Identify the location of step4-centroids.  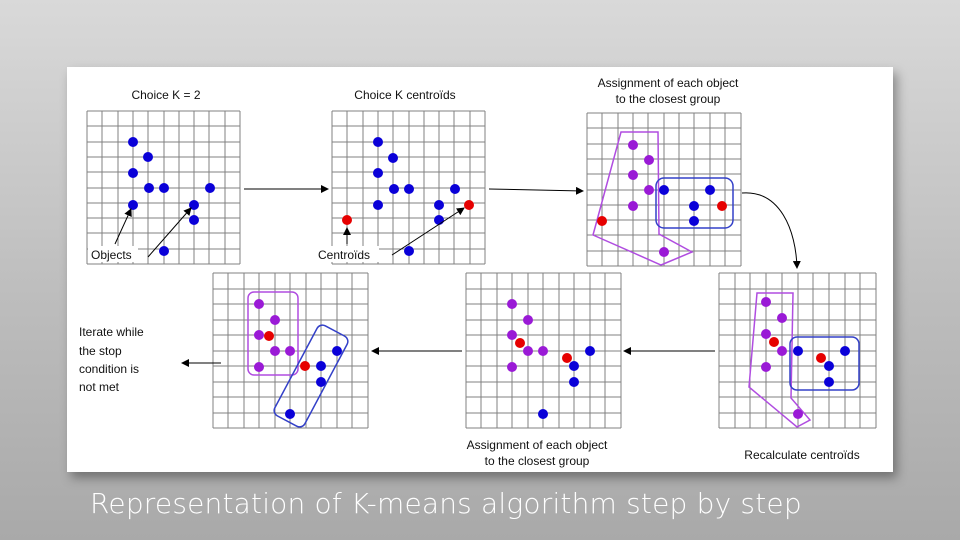
(797, 350).